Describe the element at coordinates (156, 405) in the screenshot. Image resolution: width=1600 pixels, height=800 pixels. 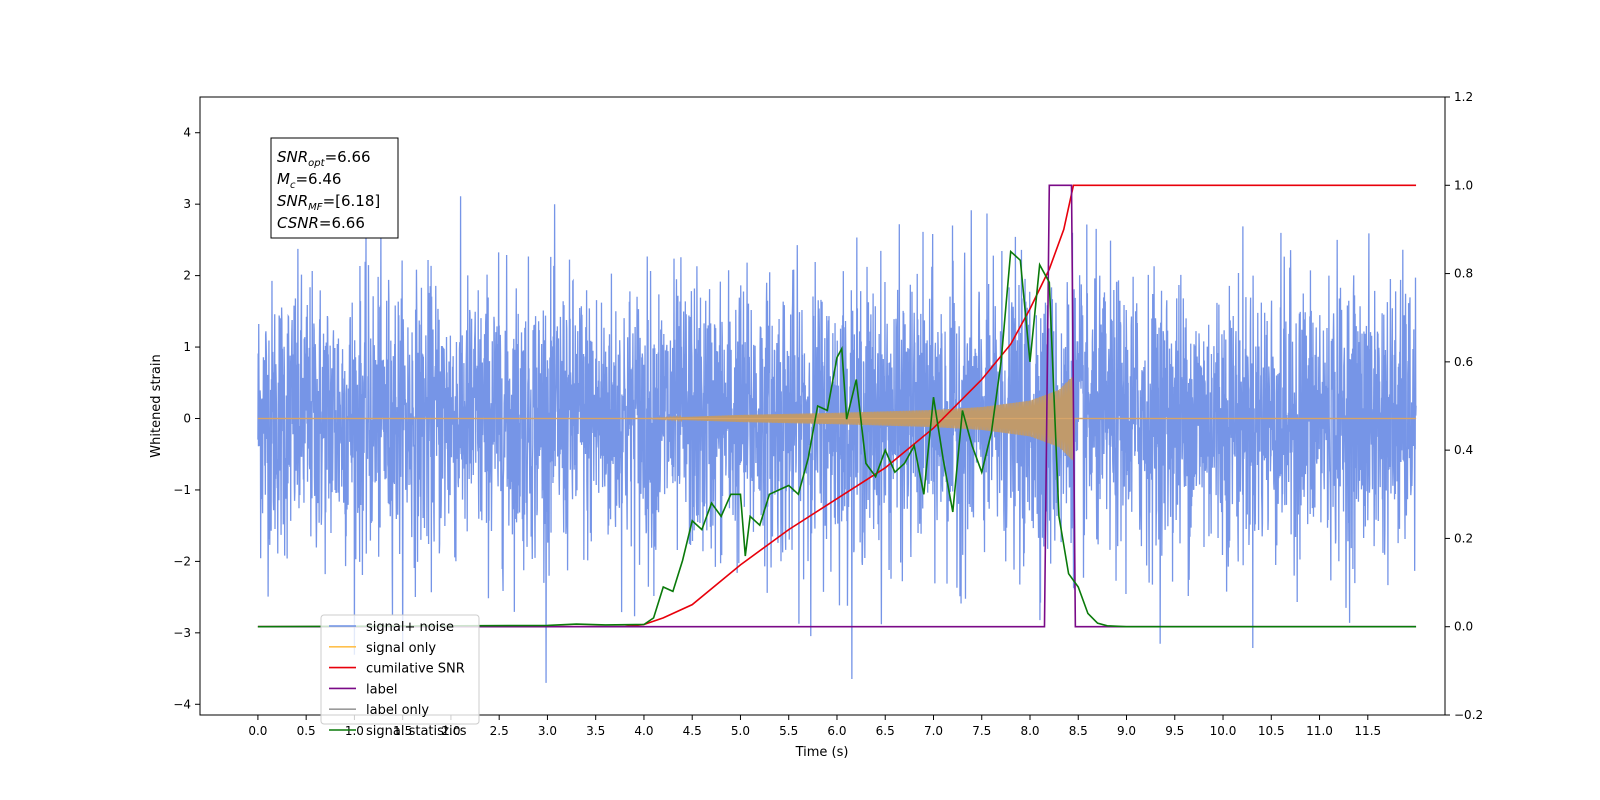
I see `y-axis-label: Whitened strain` at that location.